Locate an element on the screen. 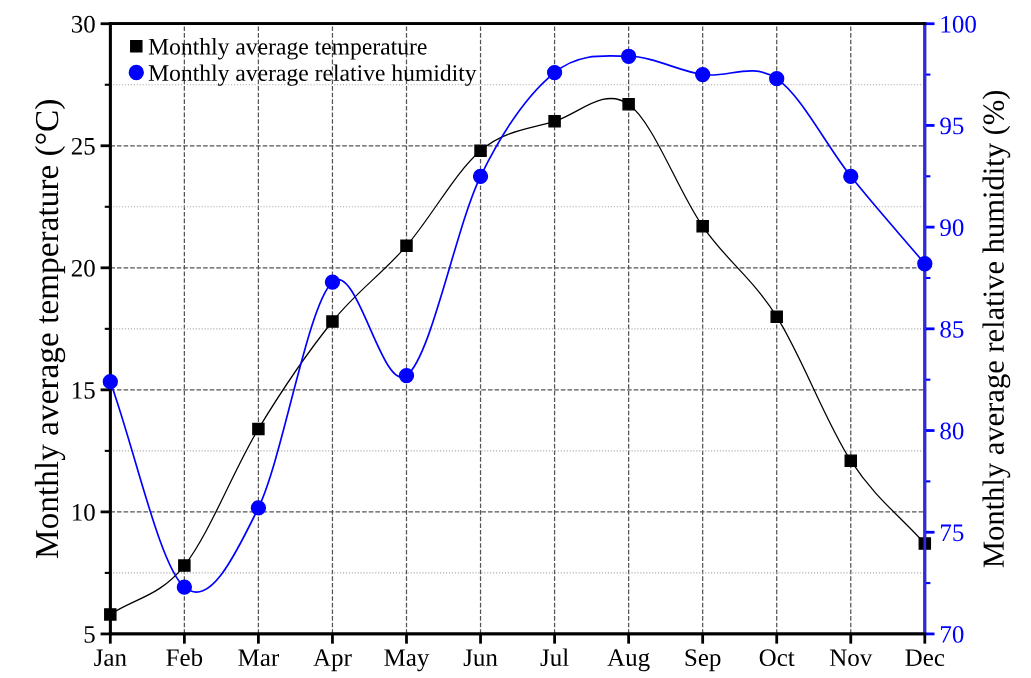 The width and height of the screenshot is (1031, 678). y-tick-label: 25 is located at coordinates (83, 146).